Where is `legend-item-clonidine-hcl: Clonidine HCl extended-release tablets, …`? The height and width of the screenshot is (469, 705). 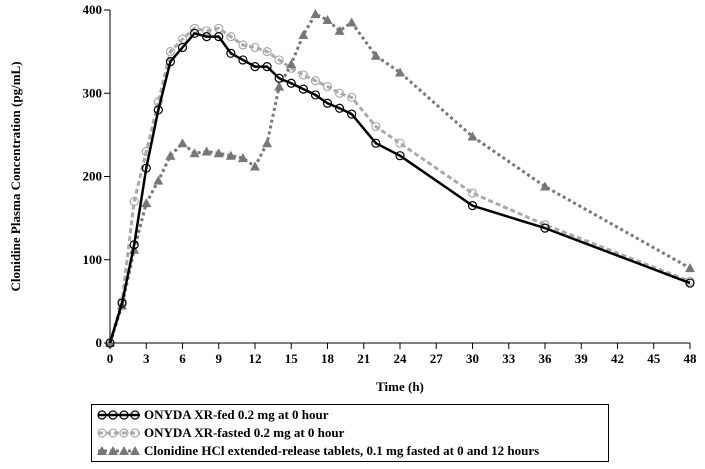 legend-item-clonidine-hcl: Clonidine HCl extended-release tablets, … is located at coordinates (317, 451).